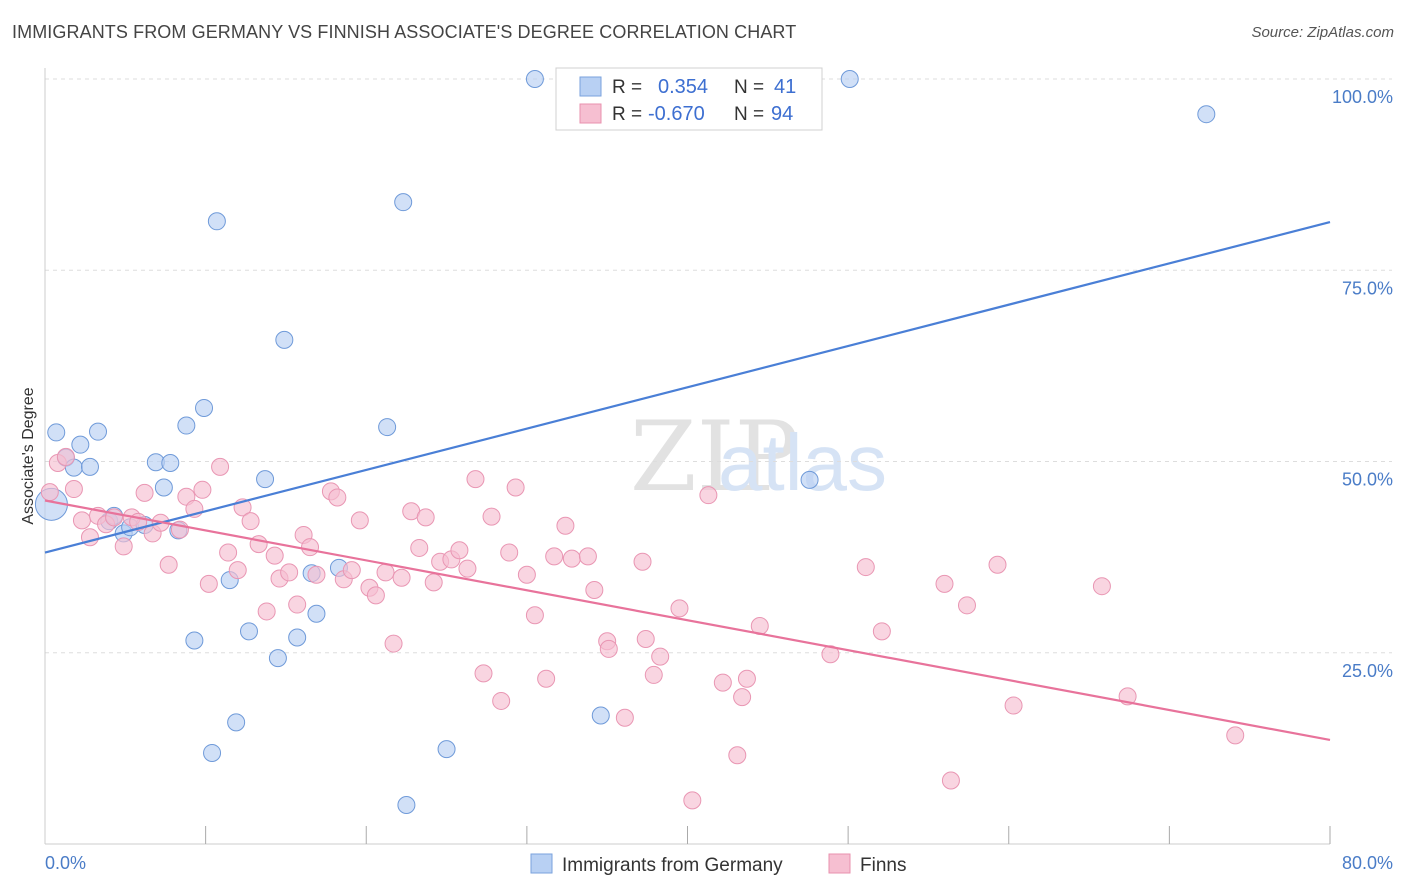 The image size is (1406, 892). I want to click on legend-n-value-2: 94, so click(782, 114).